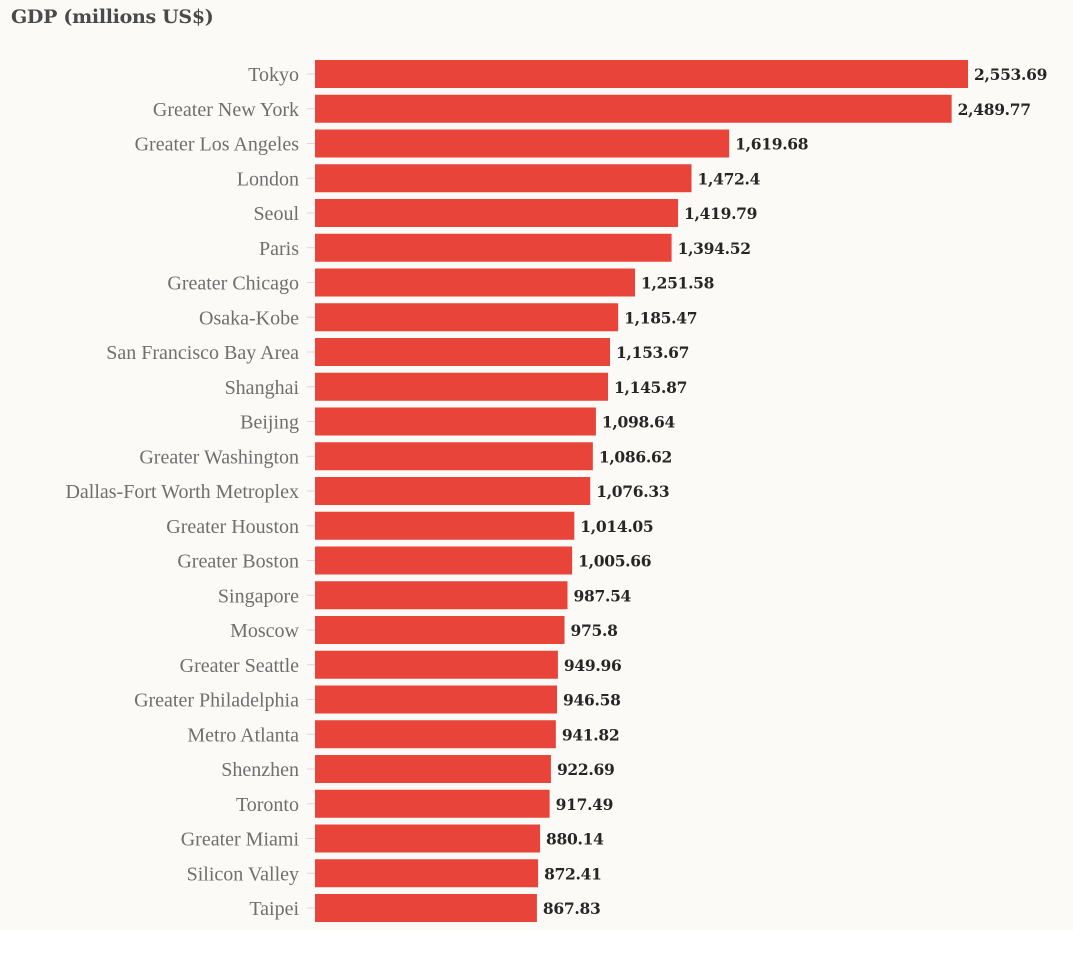  Describe the element at coordinates (616, 526) in the screenshot. I see `value-label: 1,014.05` at that location.